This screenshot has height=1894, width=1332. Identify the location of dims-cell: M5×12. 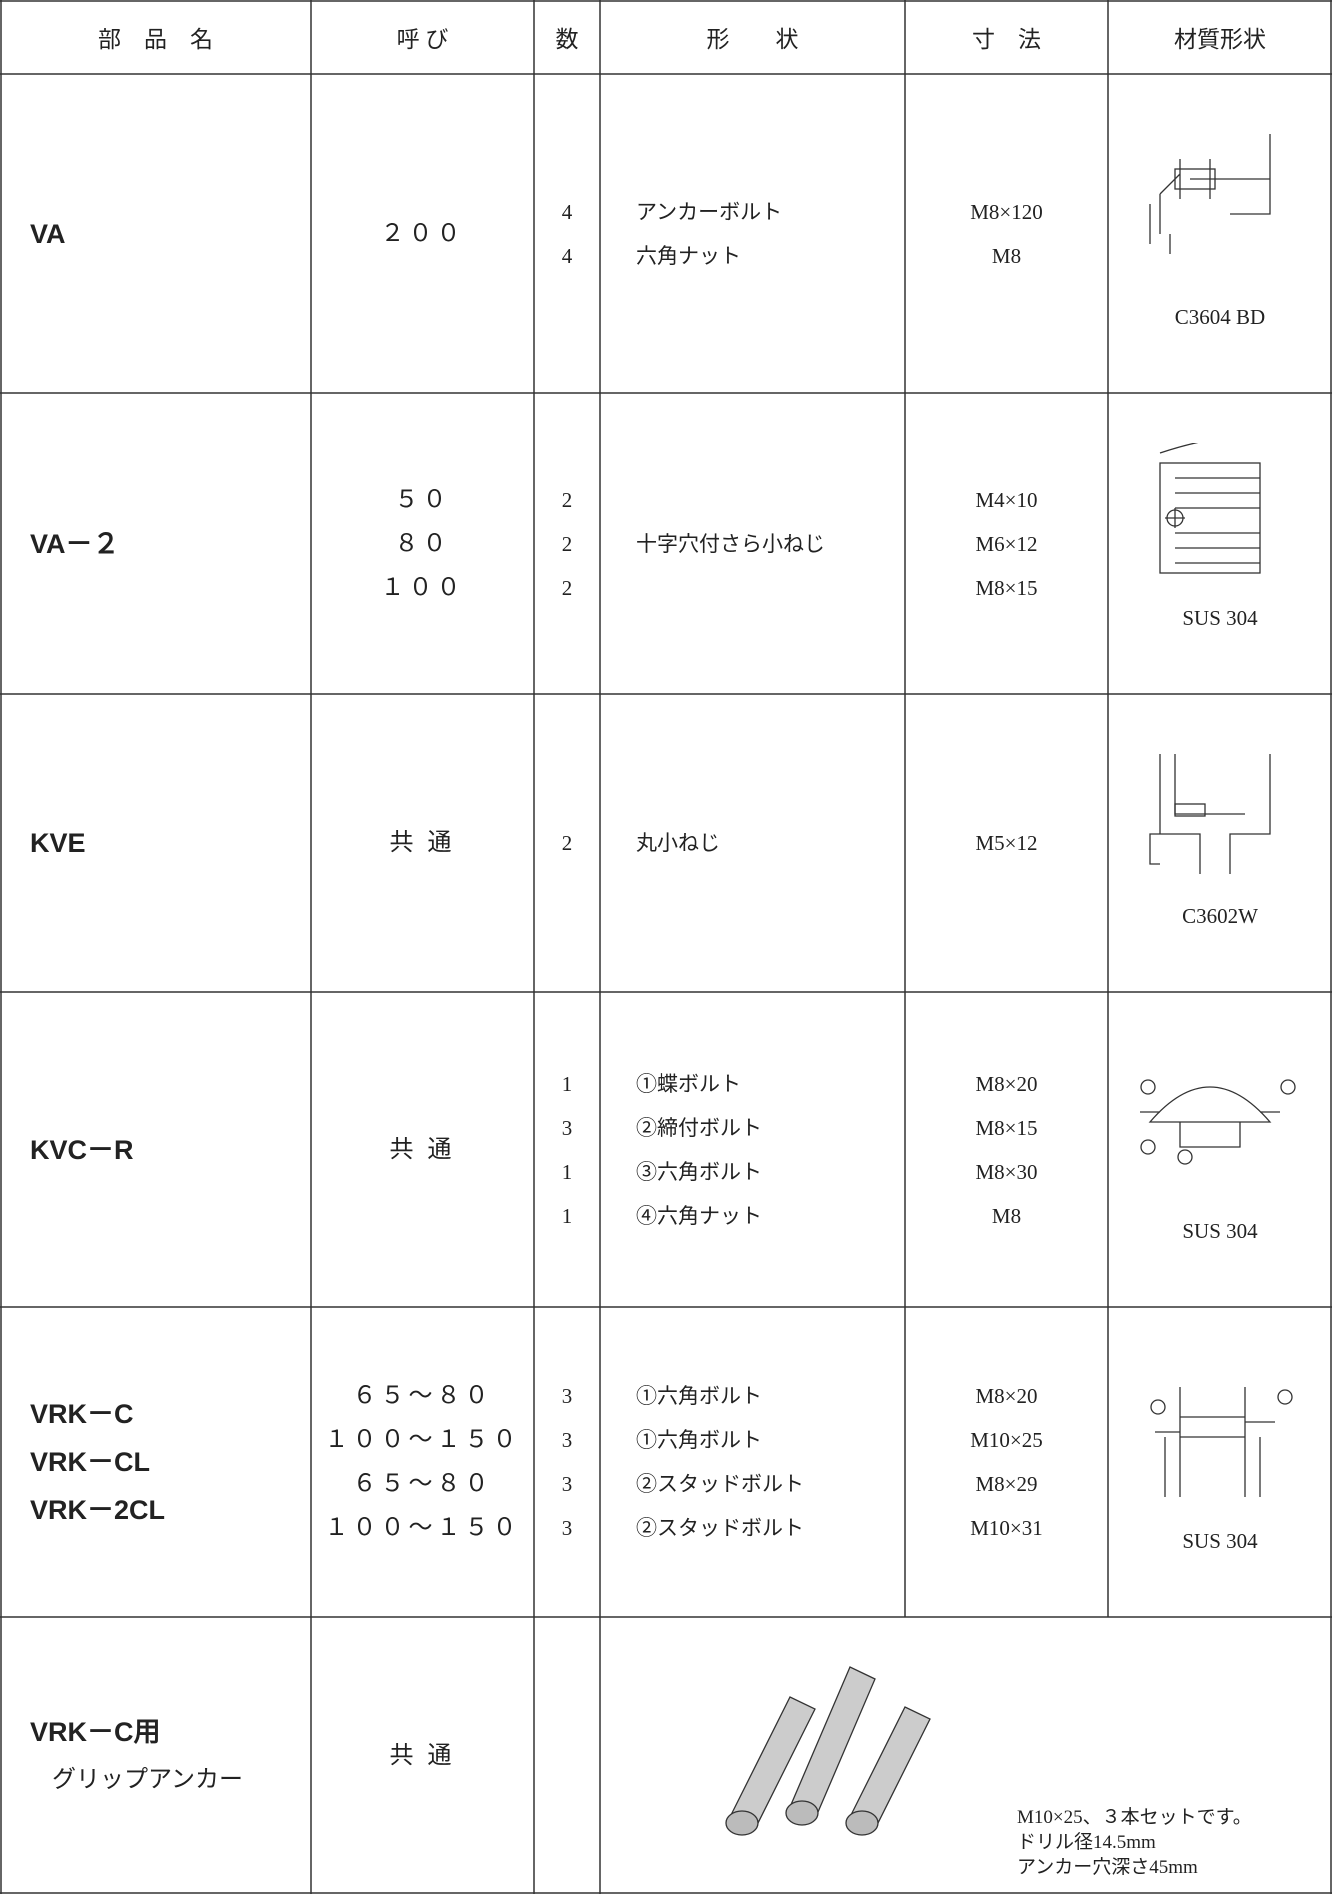
(1006, 843).